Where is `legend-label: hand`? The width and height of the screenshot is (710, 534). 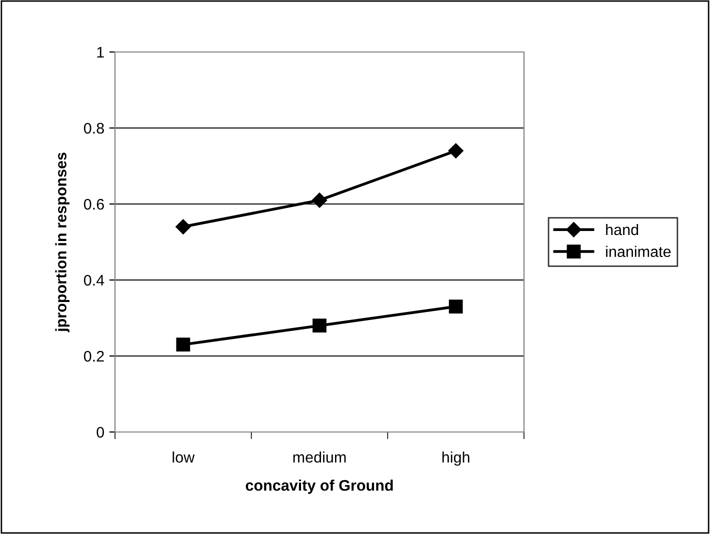 legend-label: hand is located at coordinates (622, 230).